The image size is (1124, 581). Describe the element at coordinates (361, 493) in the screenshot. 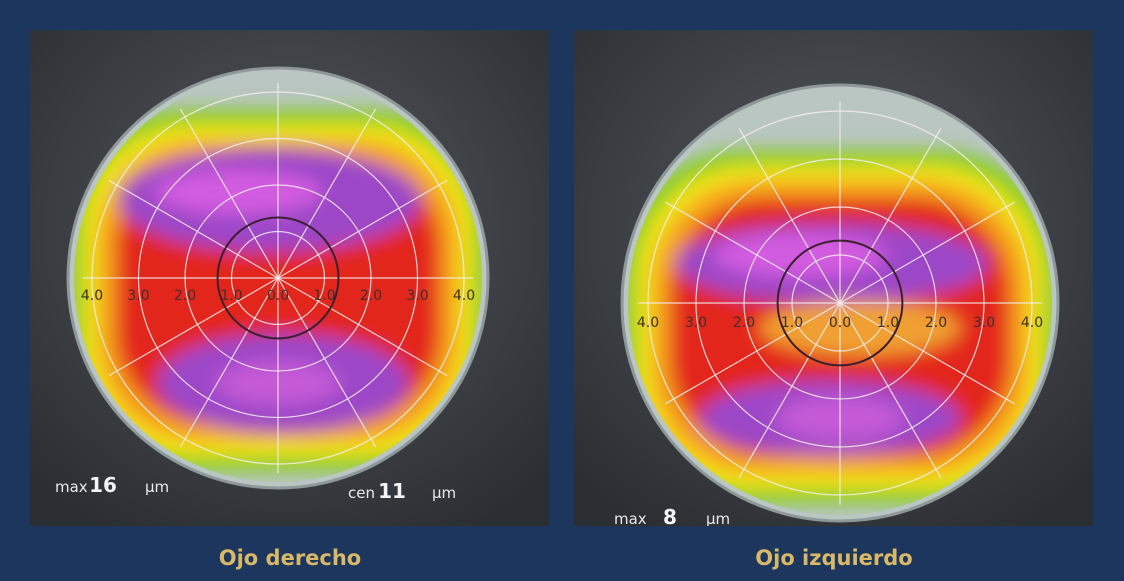

I see `readout-label: cen` at that location.